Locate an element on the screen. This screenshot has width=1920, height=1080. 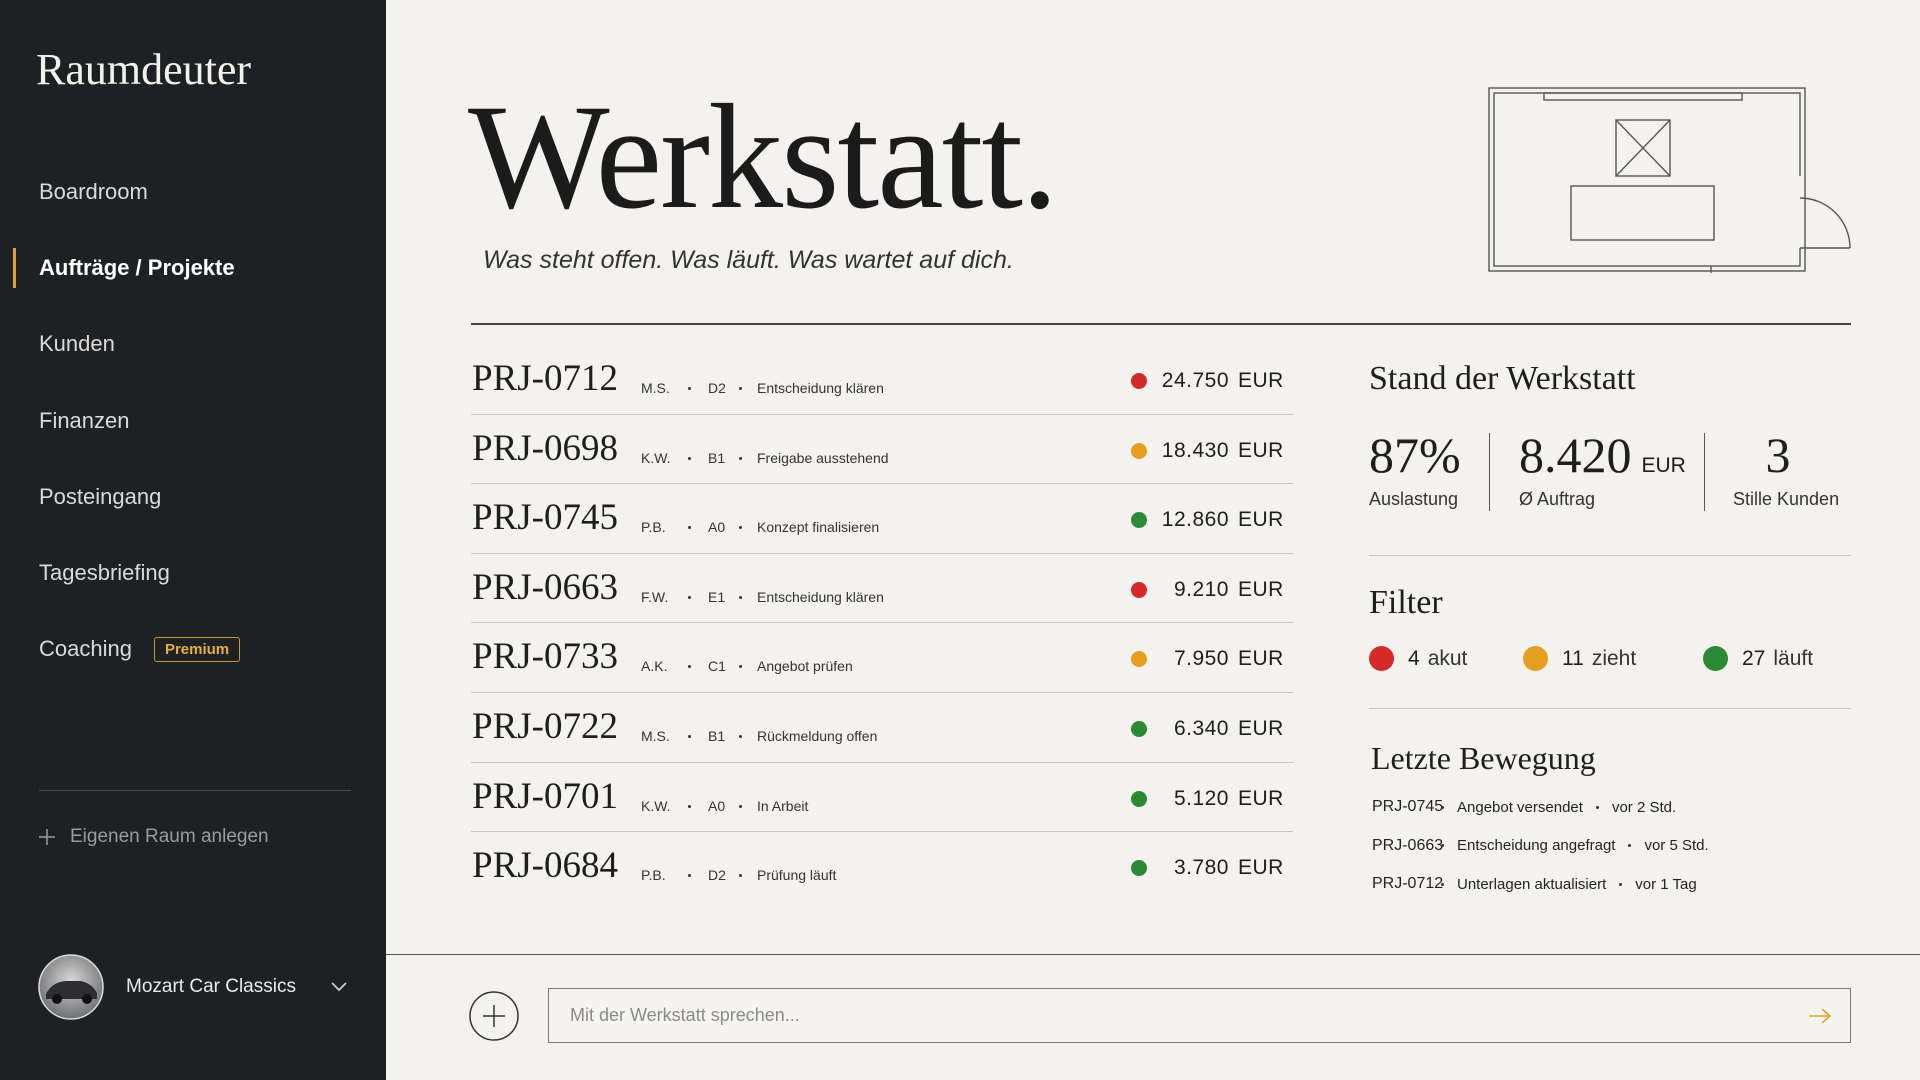
nav-label: Boardroom is located at coordinates (93, 191).